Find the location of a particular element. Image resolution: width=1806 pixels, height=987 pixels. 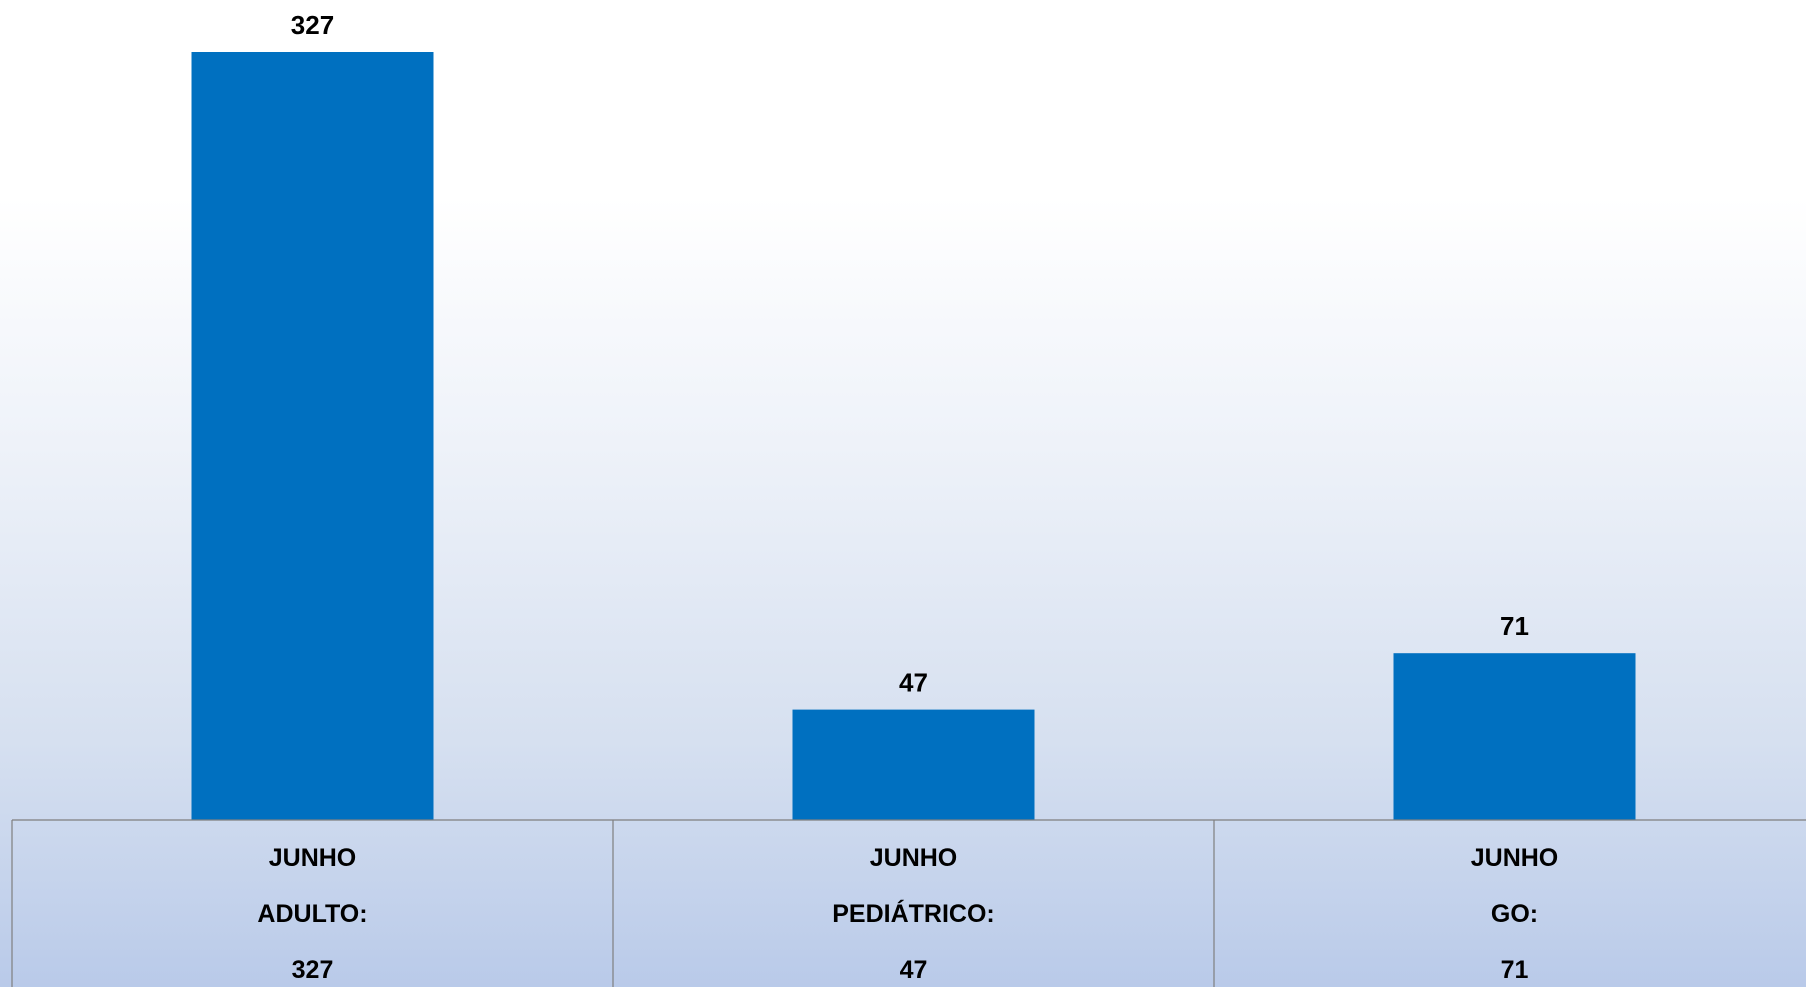

data-label-1: 327 is located at coordinates (312, 25).